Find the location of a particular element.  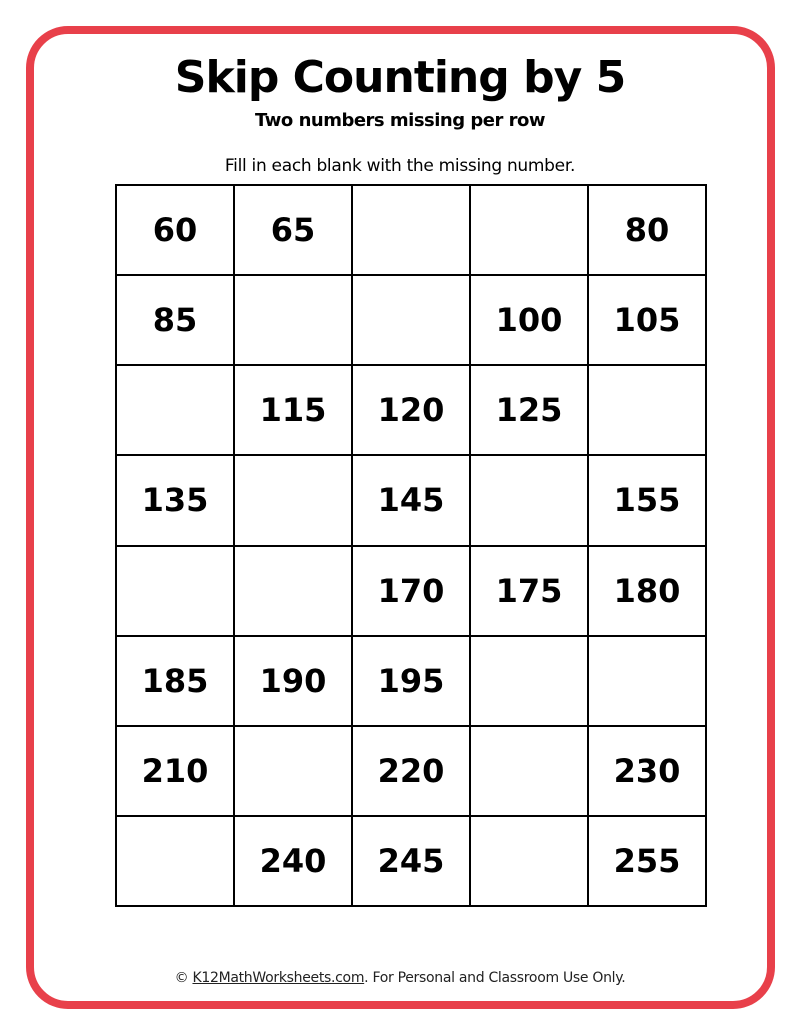

number-cell: 230 is located at coordinates (647, 770).